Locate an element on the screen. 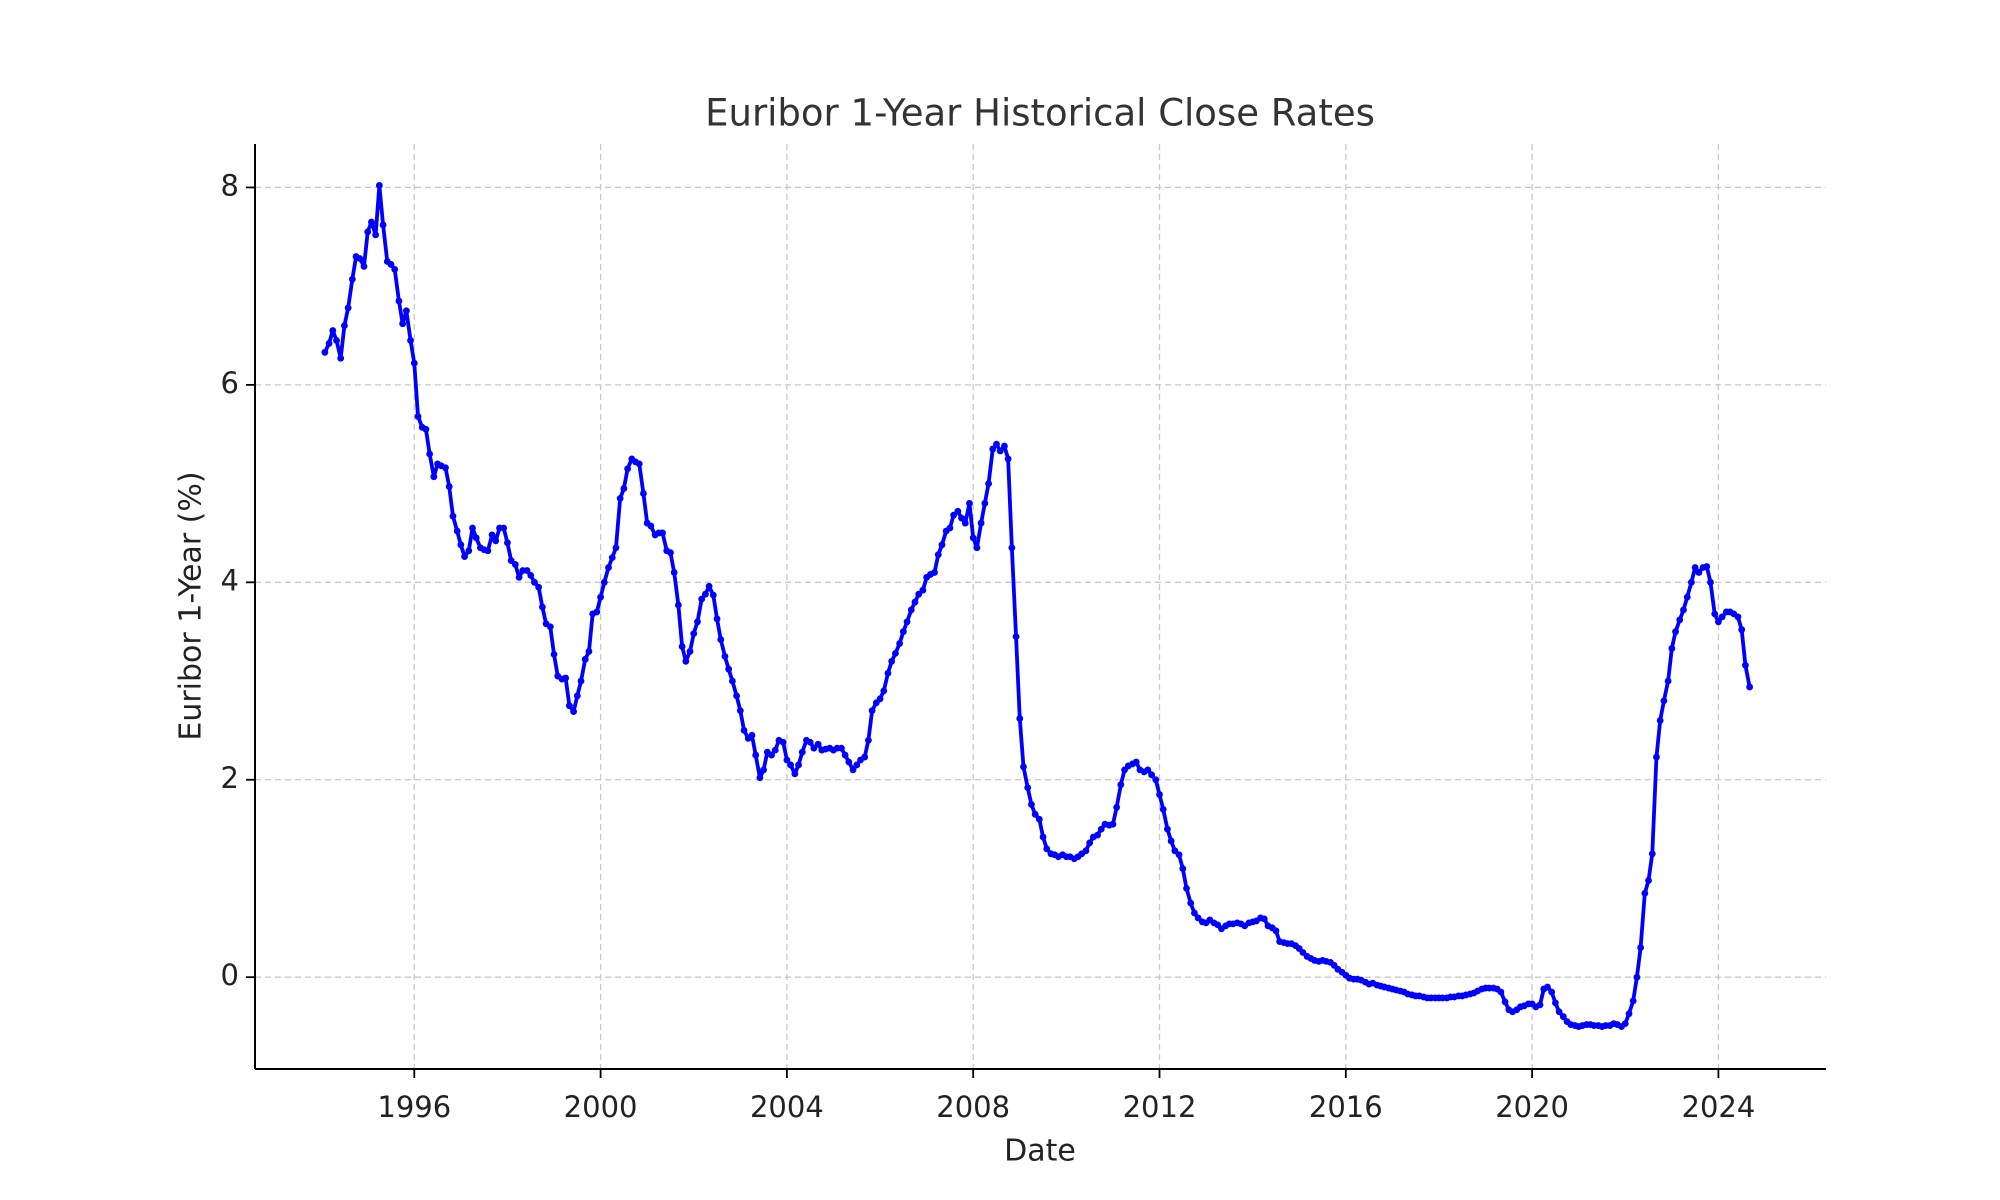  x-tick-label: 2008 is located at coordinates (973, 1107).